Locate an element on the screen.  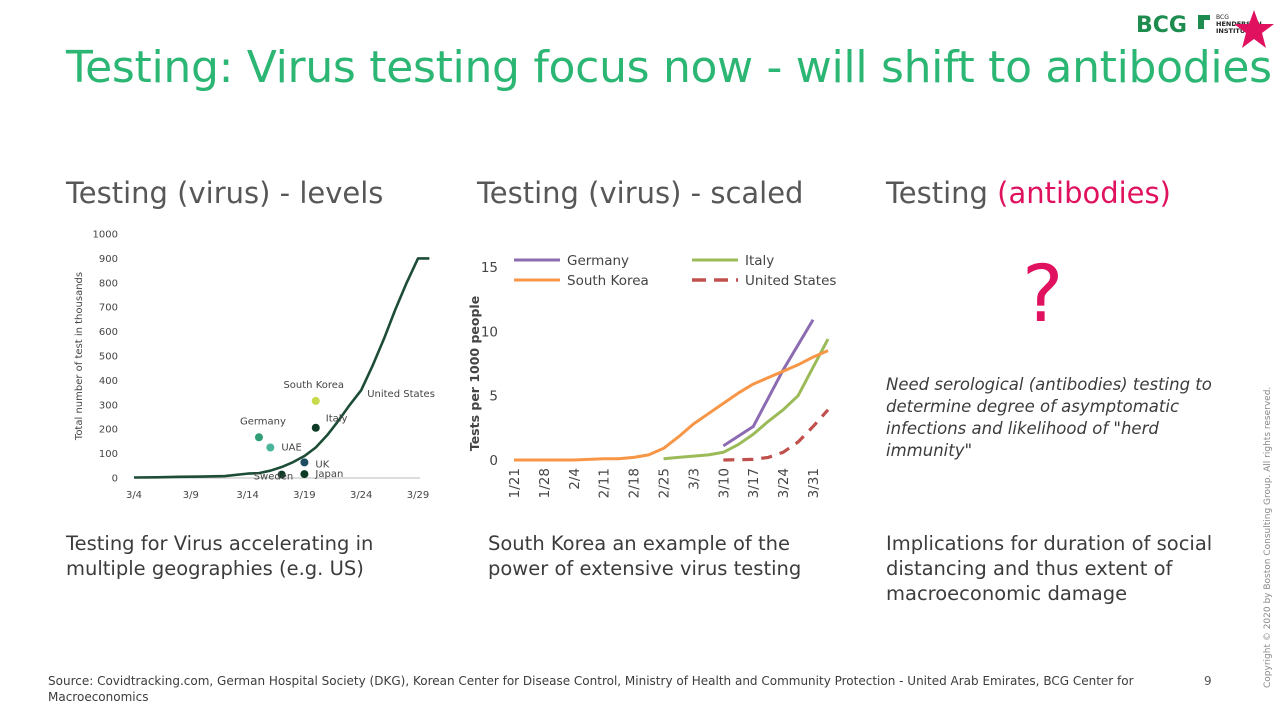
star-icon is located at coordinates (1254, 29).